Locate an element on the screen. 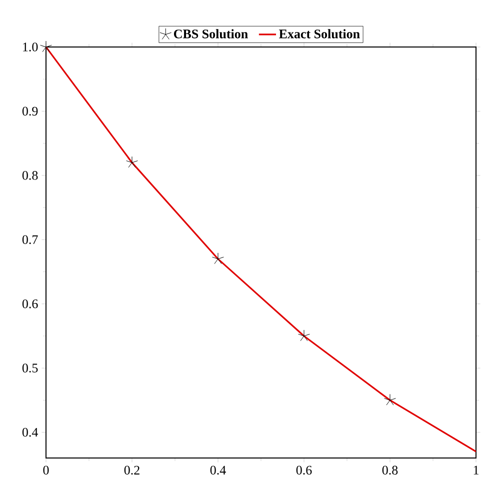 The width and height of the screenshot is (486, 495). x-tick-label: 0 is located at coordinates (46, 470).